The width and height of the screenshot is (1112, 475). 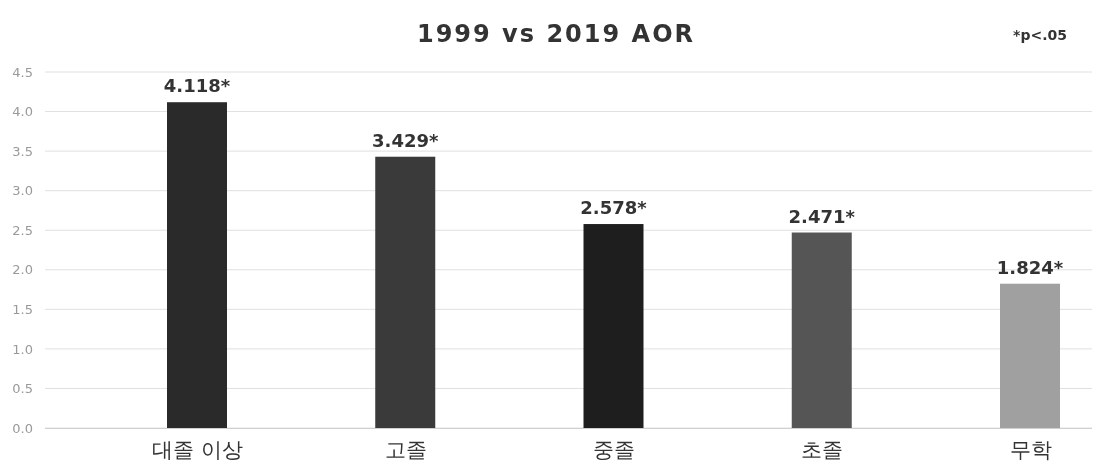 What do you see at coordinates (614, 449) in the screenshot?
I see `x-tick-label: 중졸` at bounding box center [614, 449].